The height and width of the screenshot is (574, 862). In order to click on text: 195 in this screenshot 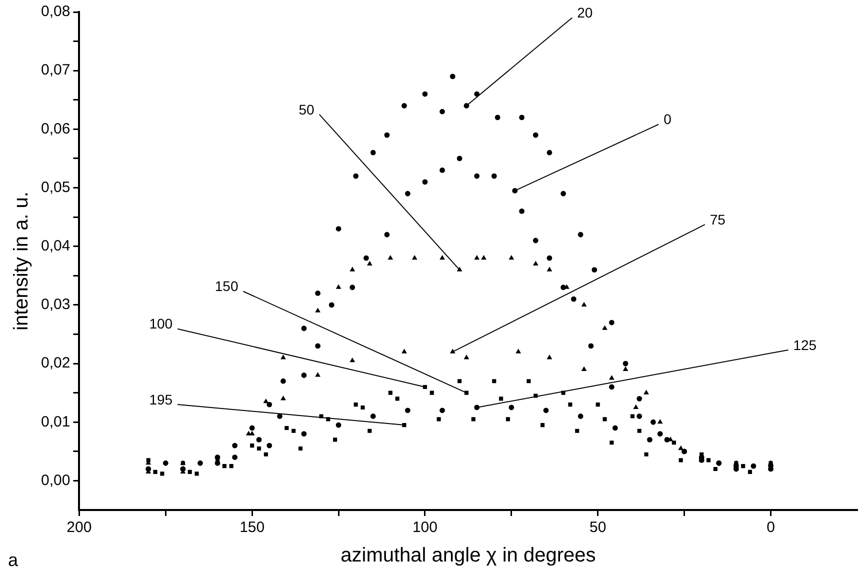, I will do `click(161, 399)`.